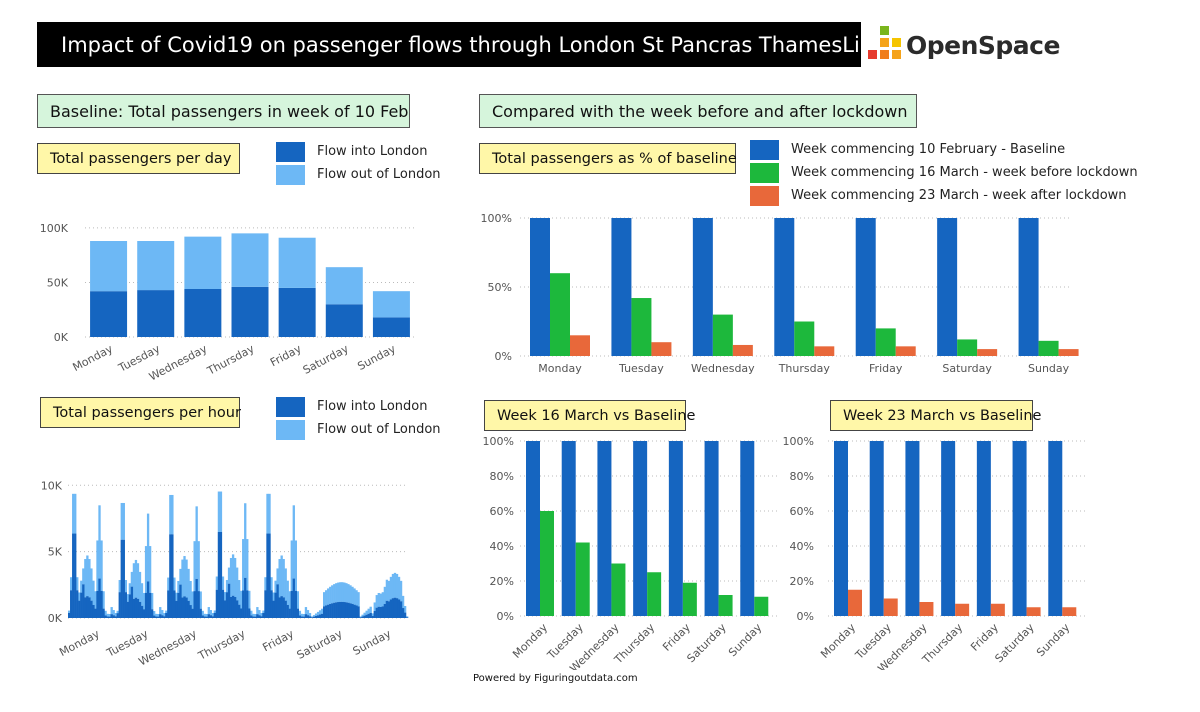  Describe the element at coordinates (802, 476) in the screenshot. I see `y-tick-label: 80%` at that location.